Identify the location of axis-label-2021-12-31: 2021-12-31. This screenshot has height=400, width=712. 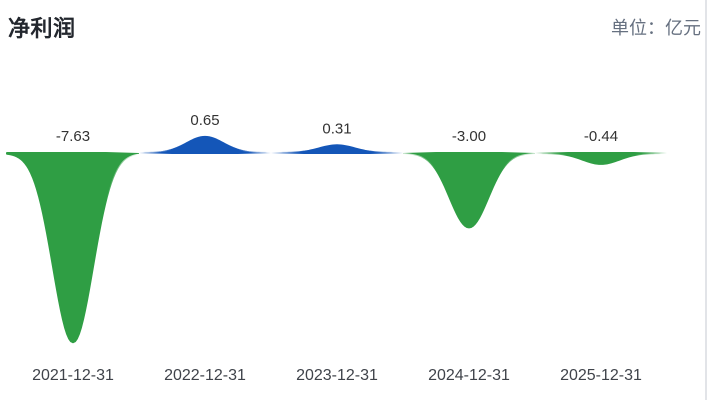
(73, 375).